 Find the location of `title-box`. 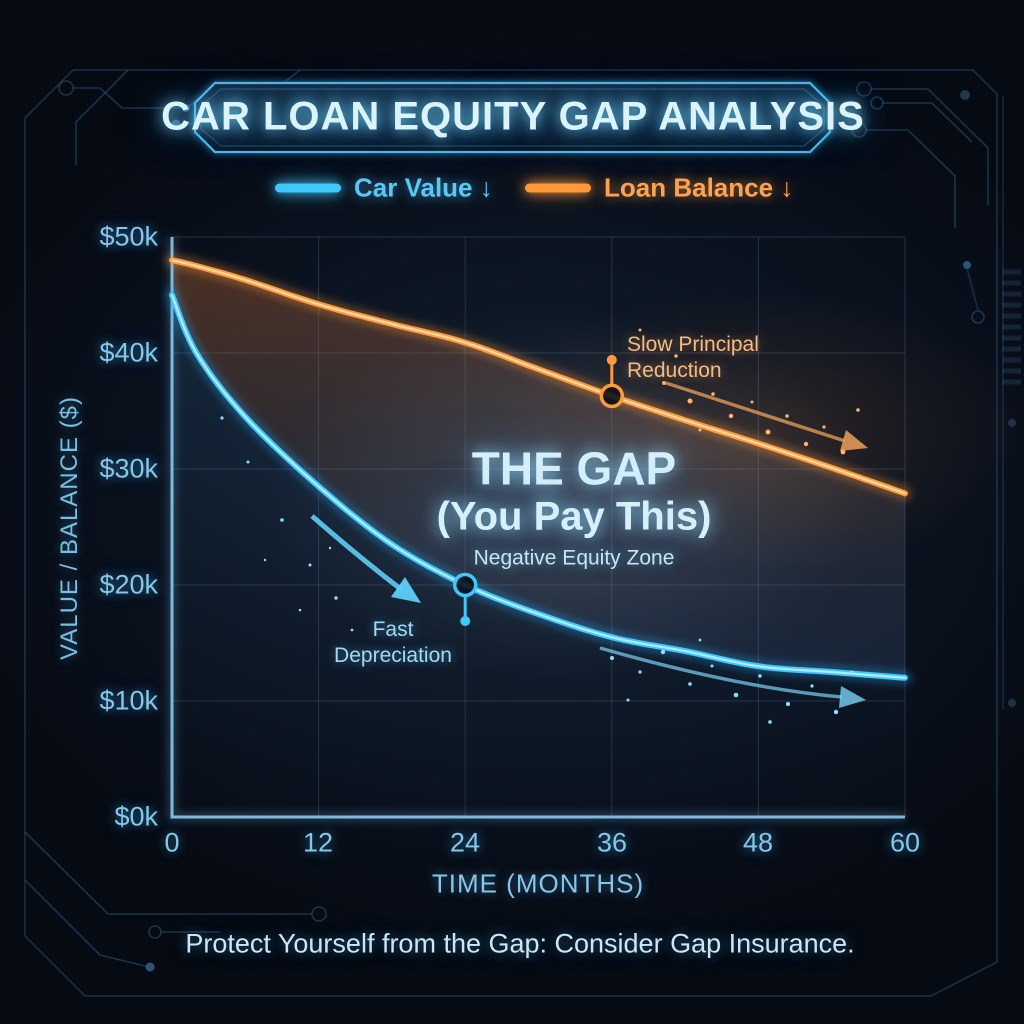

title-box is located at coordinates (512, 117).